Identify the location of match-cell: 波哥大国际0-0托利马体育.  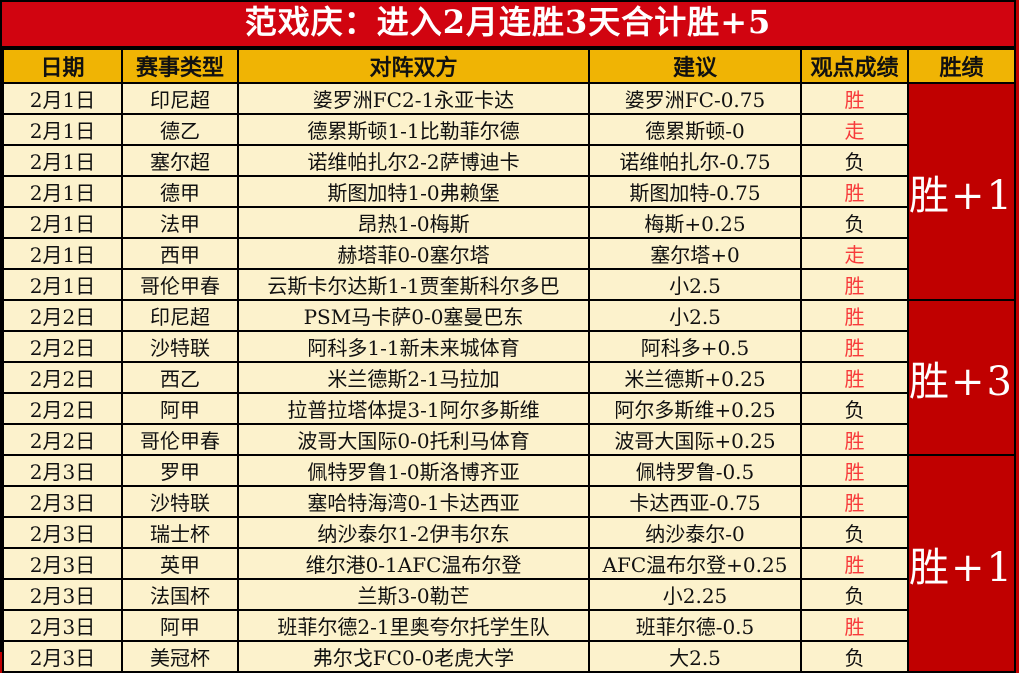
(413, 439).